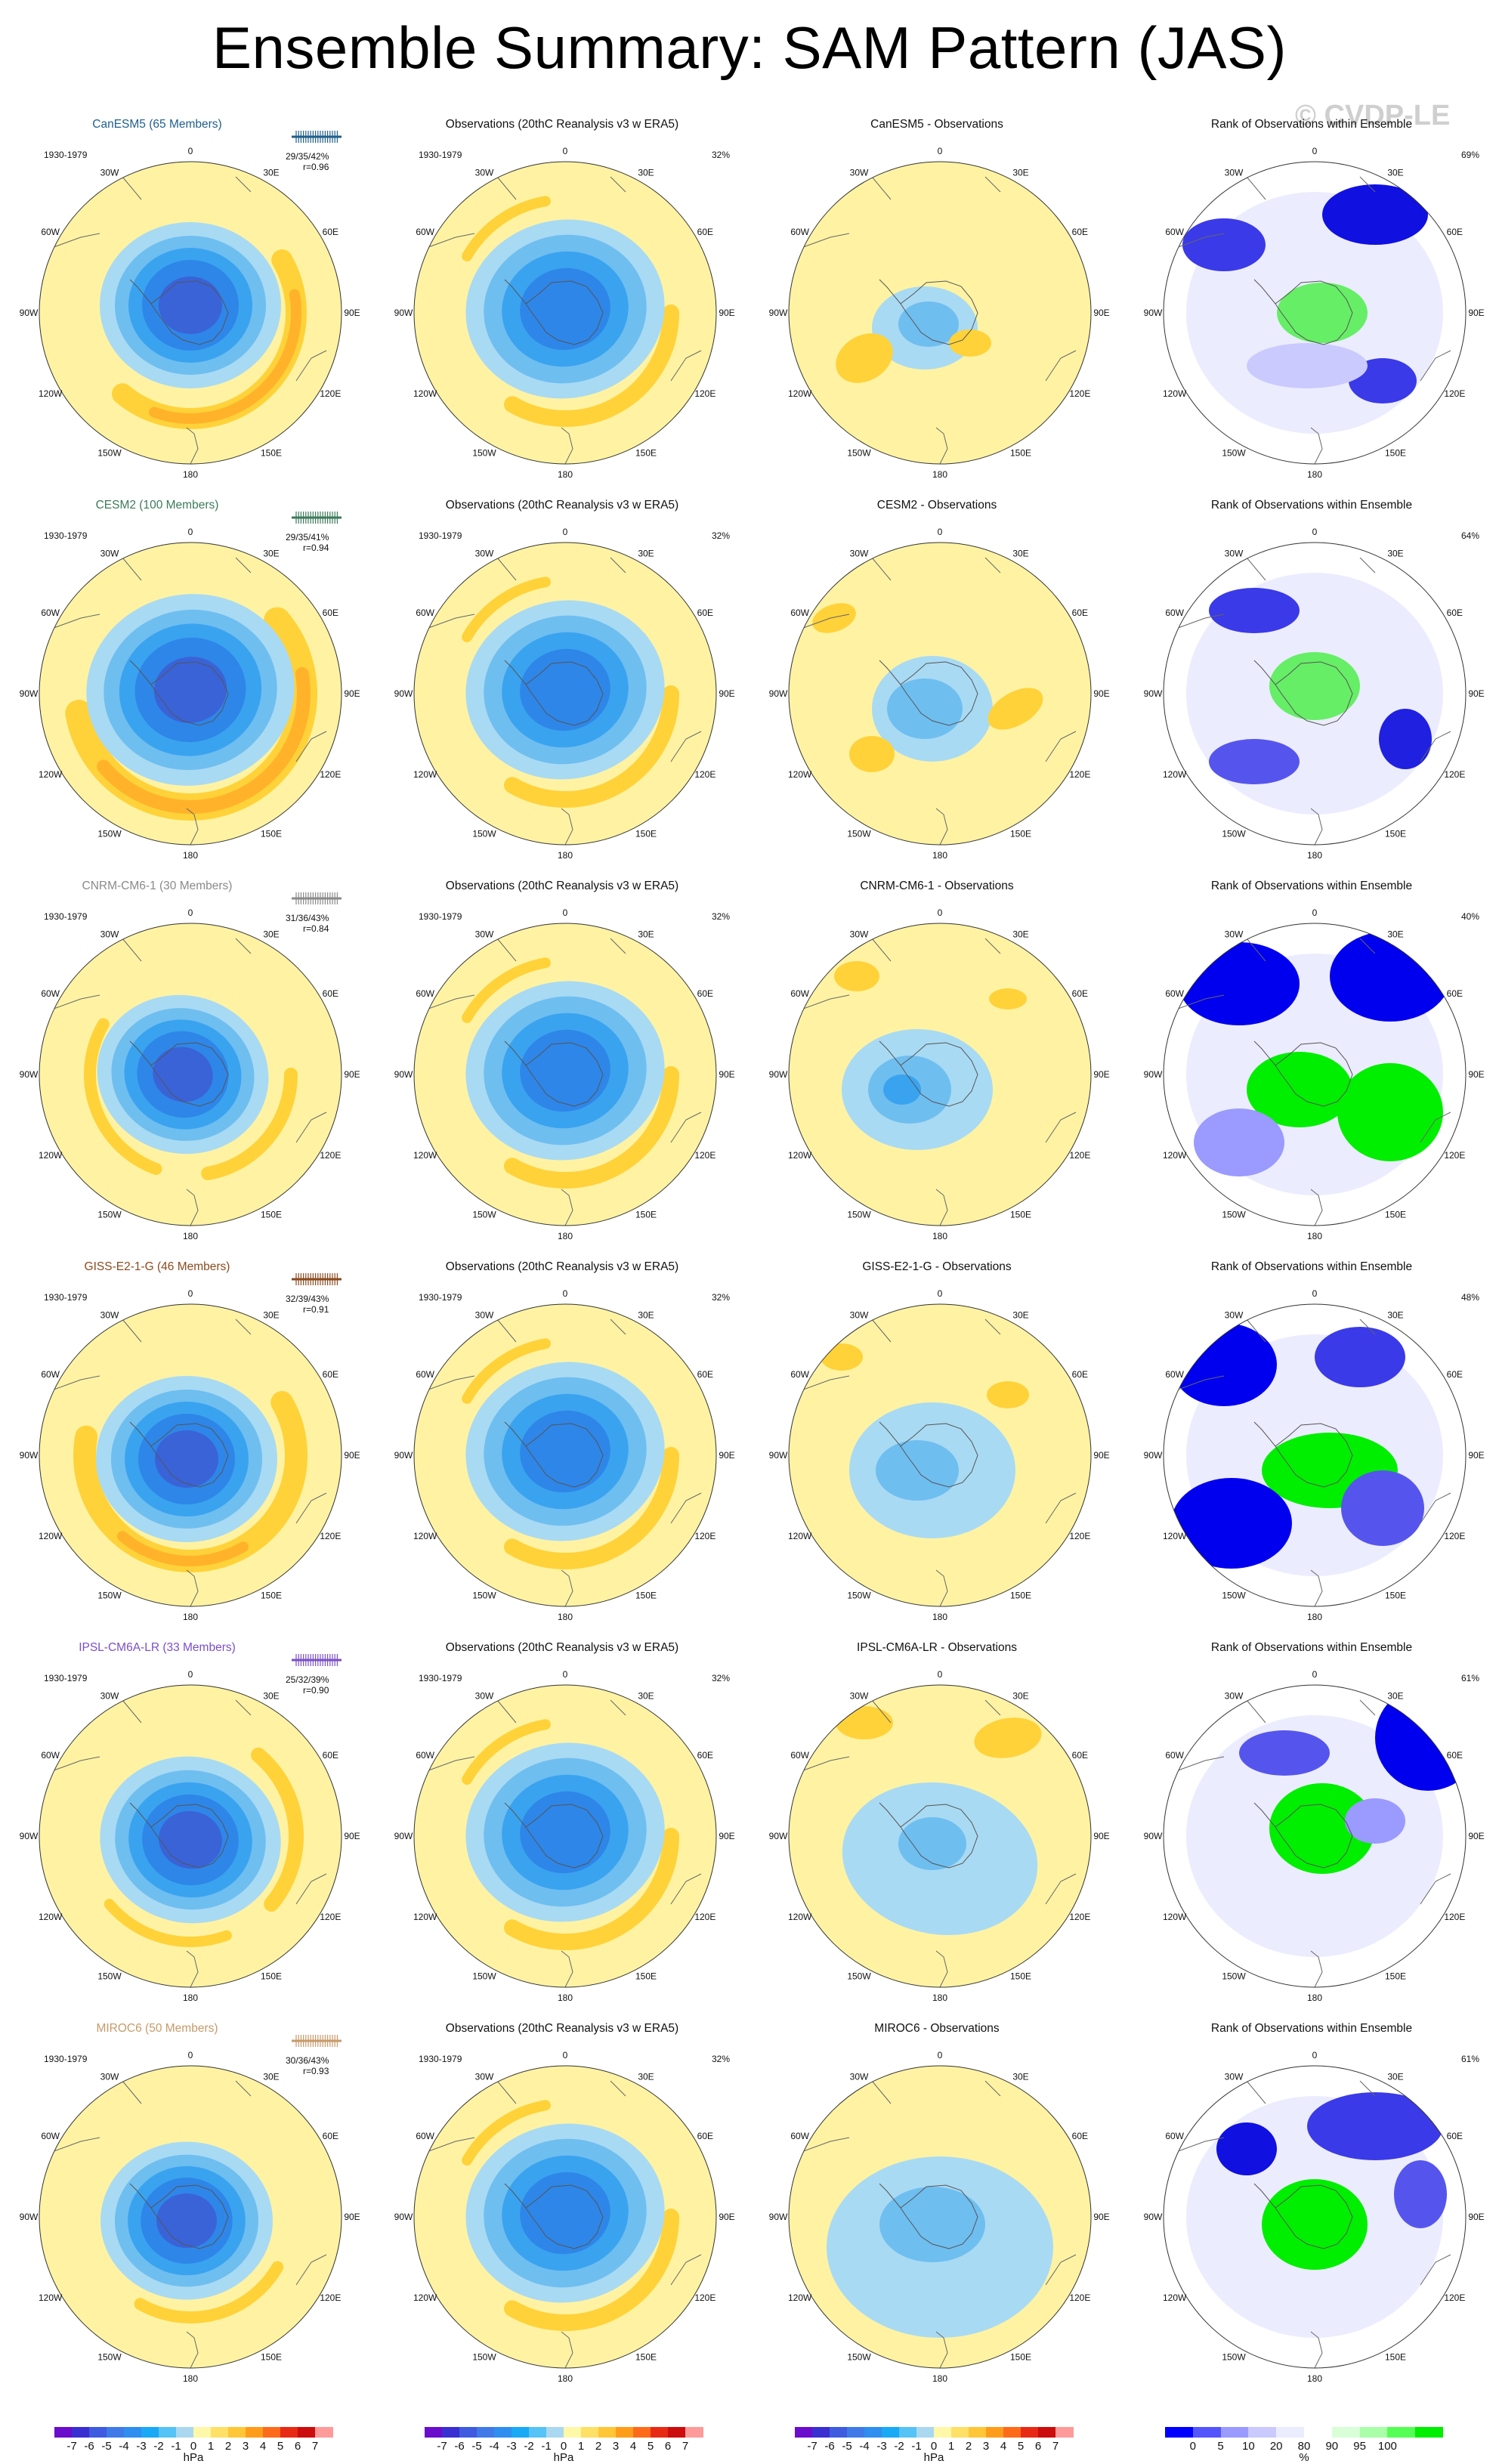 The width and height of the screenshot is (1499, 2464). Describe the element at coordinates (1470, 535) in the screenshot. I see `rank-percent: 64%` at that location.